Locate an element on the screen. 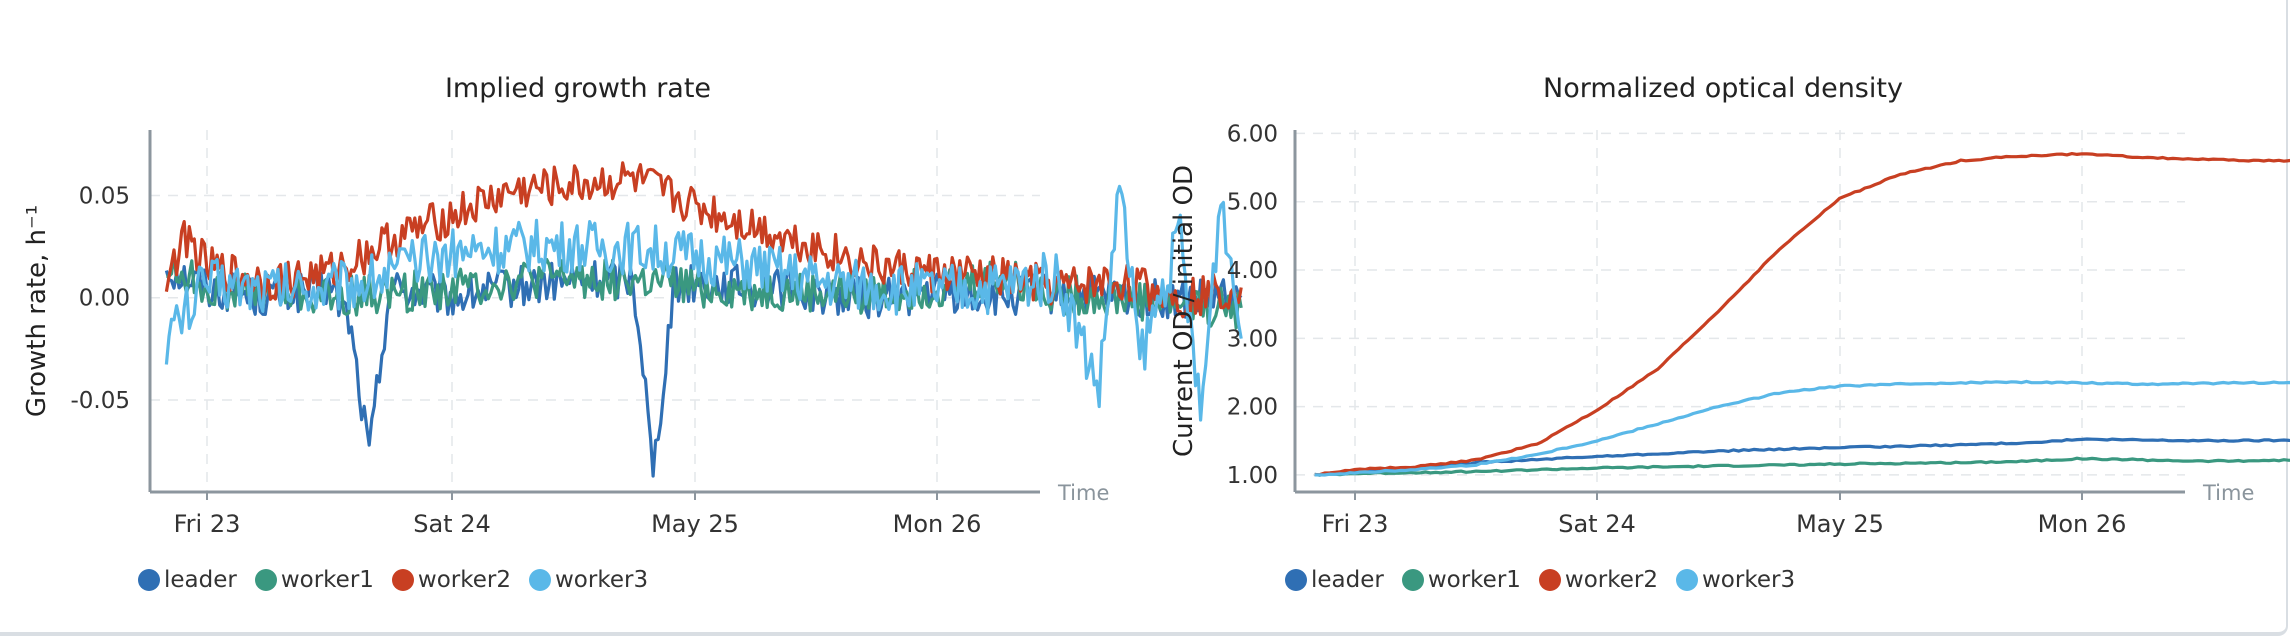 This screenshot has width=2290, height=640. y-tick-label: 0.00 is located at coordinates (104, 299).